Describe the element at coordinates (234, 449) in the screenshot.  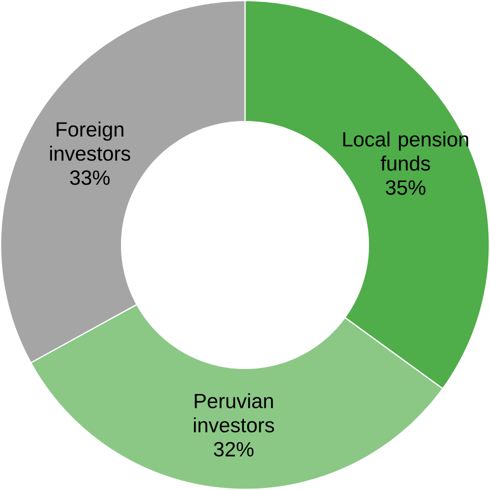
I see `data-label: 32%` at that location.